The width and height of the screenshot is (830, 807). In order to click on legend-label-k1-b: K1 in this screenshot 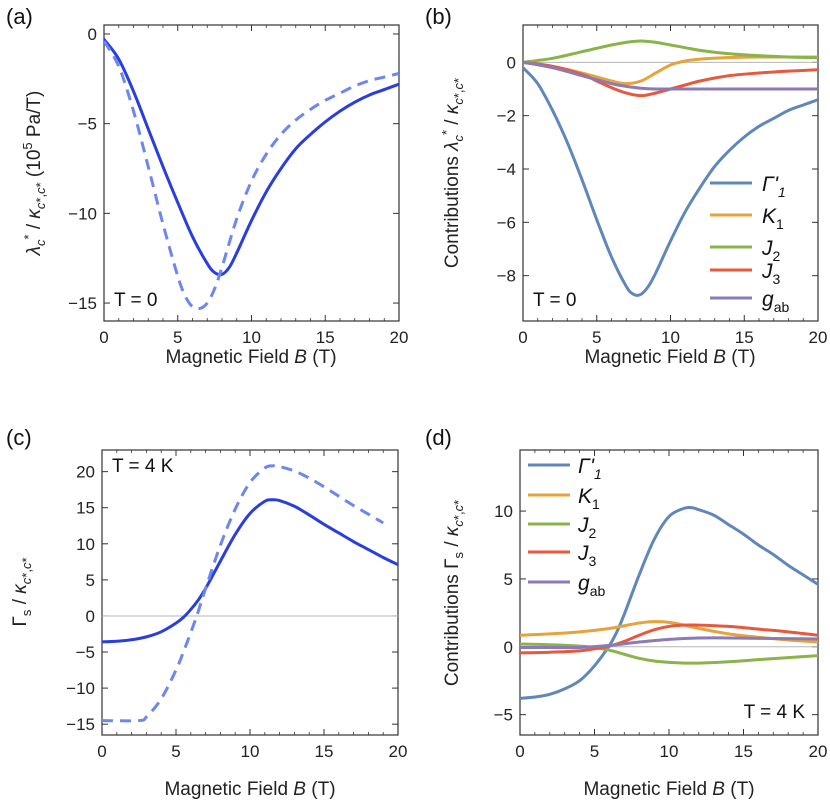, I will do `click(773, 218)`.